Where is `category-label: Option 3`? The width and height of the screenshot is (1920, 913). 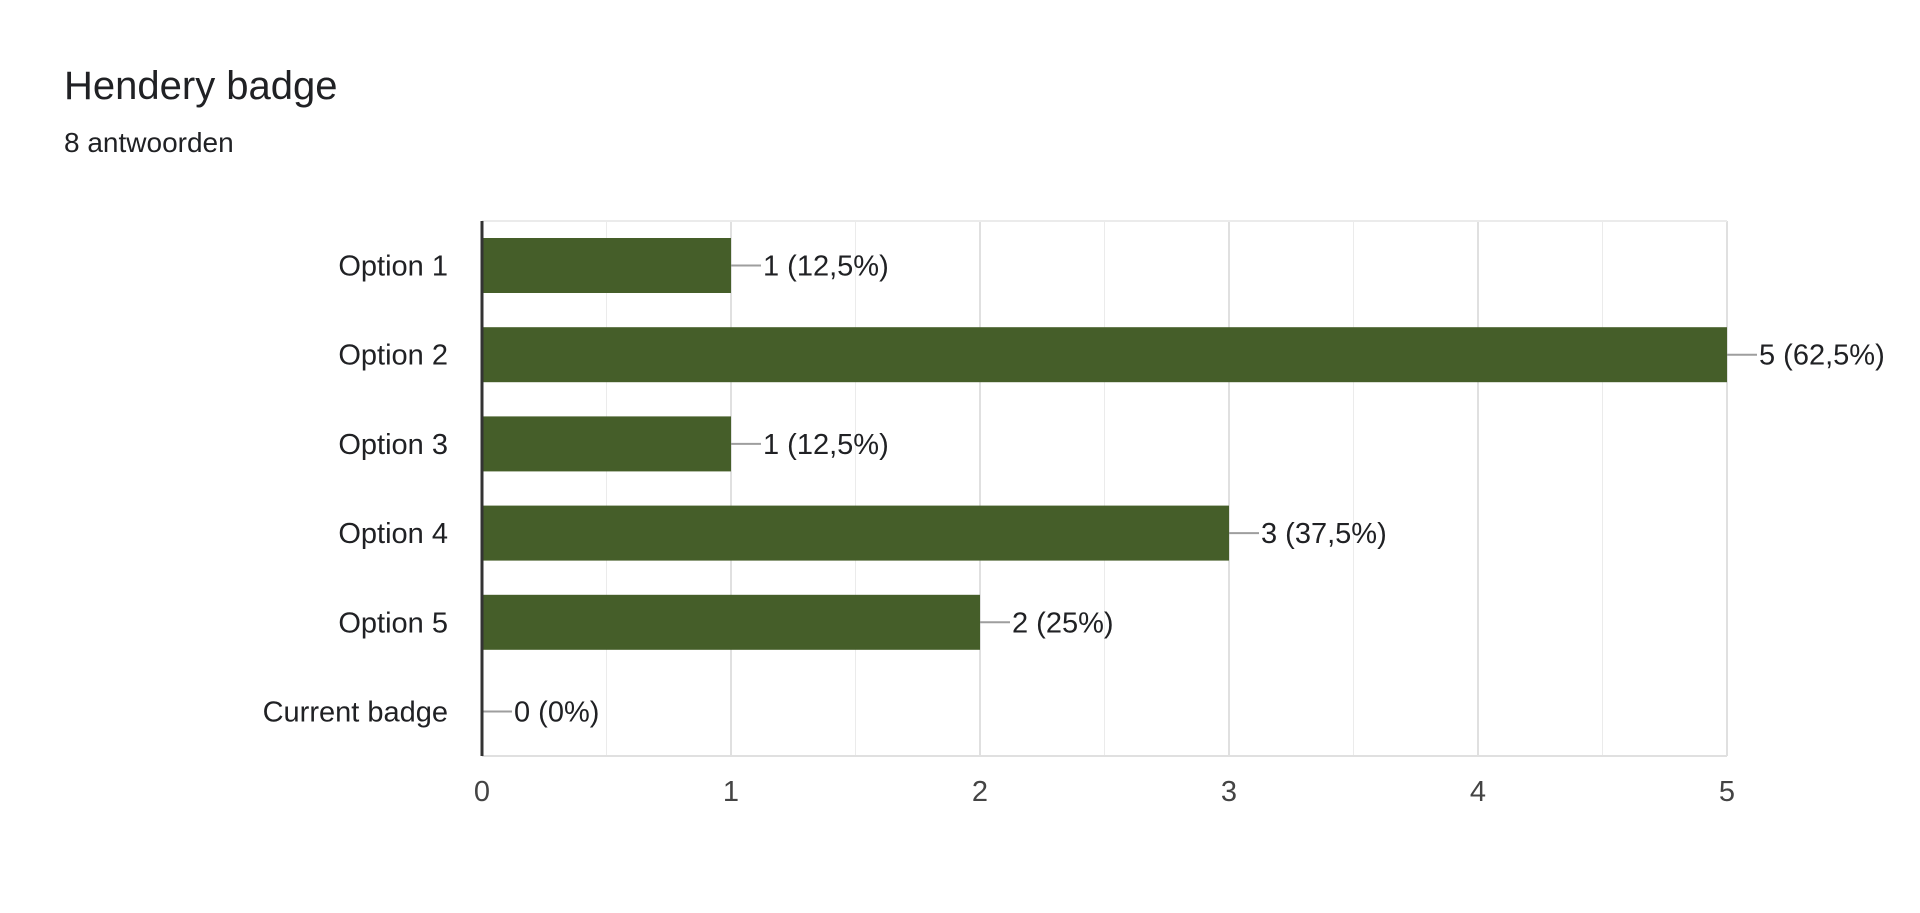 category-label: Option 3 is located at coordinates (393, 445).